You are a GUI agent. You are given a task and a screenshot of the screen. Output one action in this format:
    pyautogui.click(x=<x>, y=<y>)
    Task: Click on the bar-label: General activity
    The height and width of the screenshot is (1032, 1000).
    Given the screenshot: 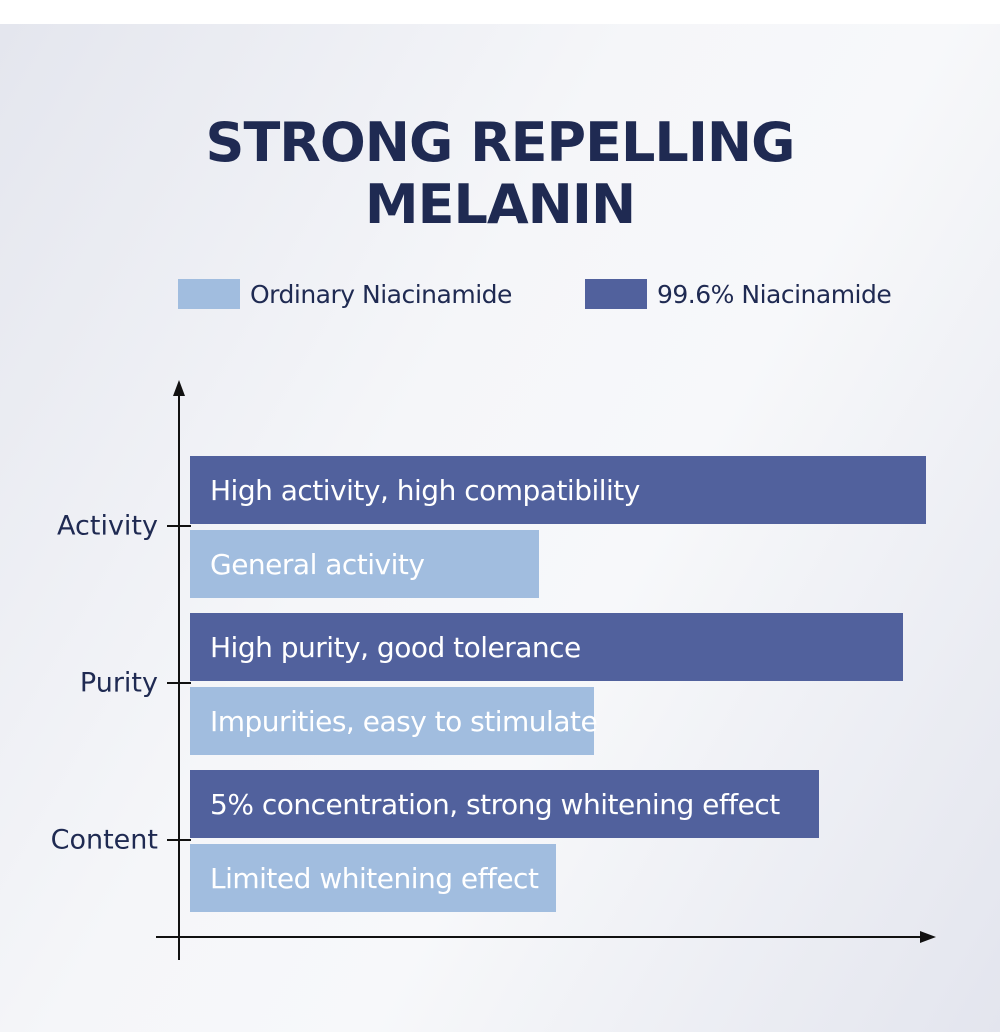 What is the action you would take?
    pyautogui.click(x=317, y=564)
    